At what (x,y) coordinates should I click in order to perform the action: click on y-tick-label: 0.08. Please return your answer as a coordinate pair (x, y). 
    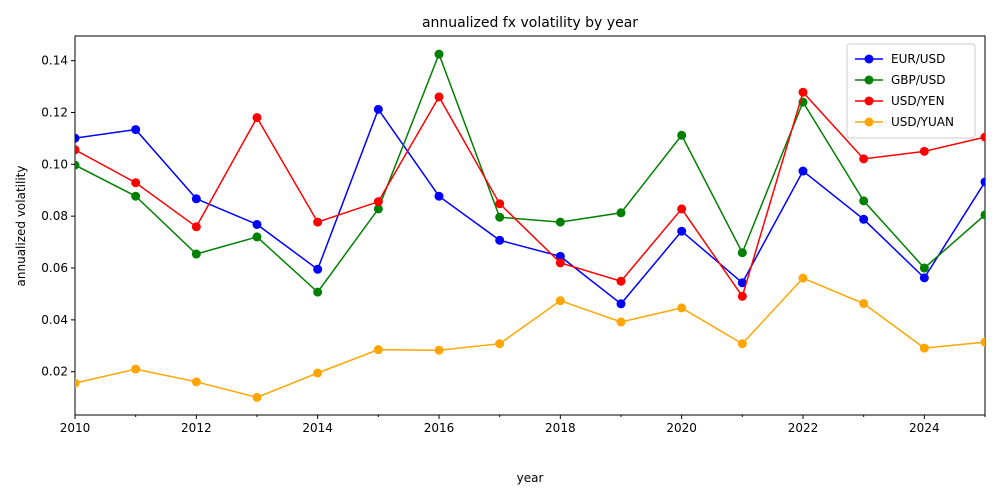
    Looking at the image, I should click on (54, 216).